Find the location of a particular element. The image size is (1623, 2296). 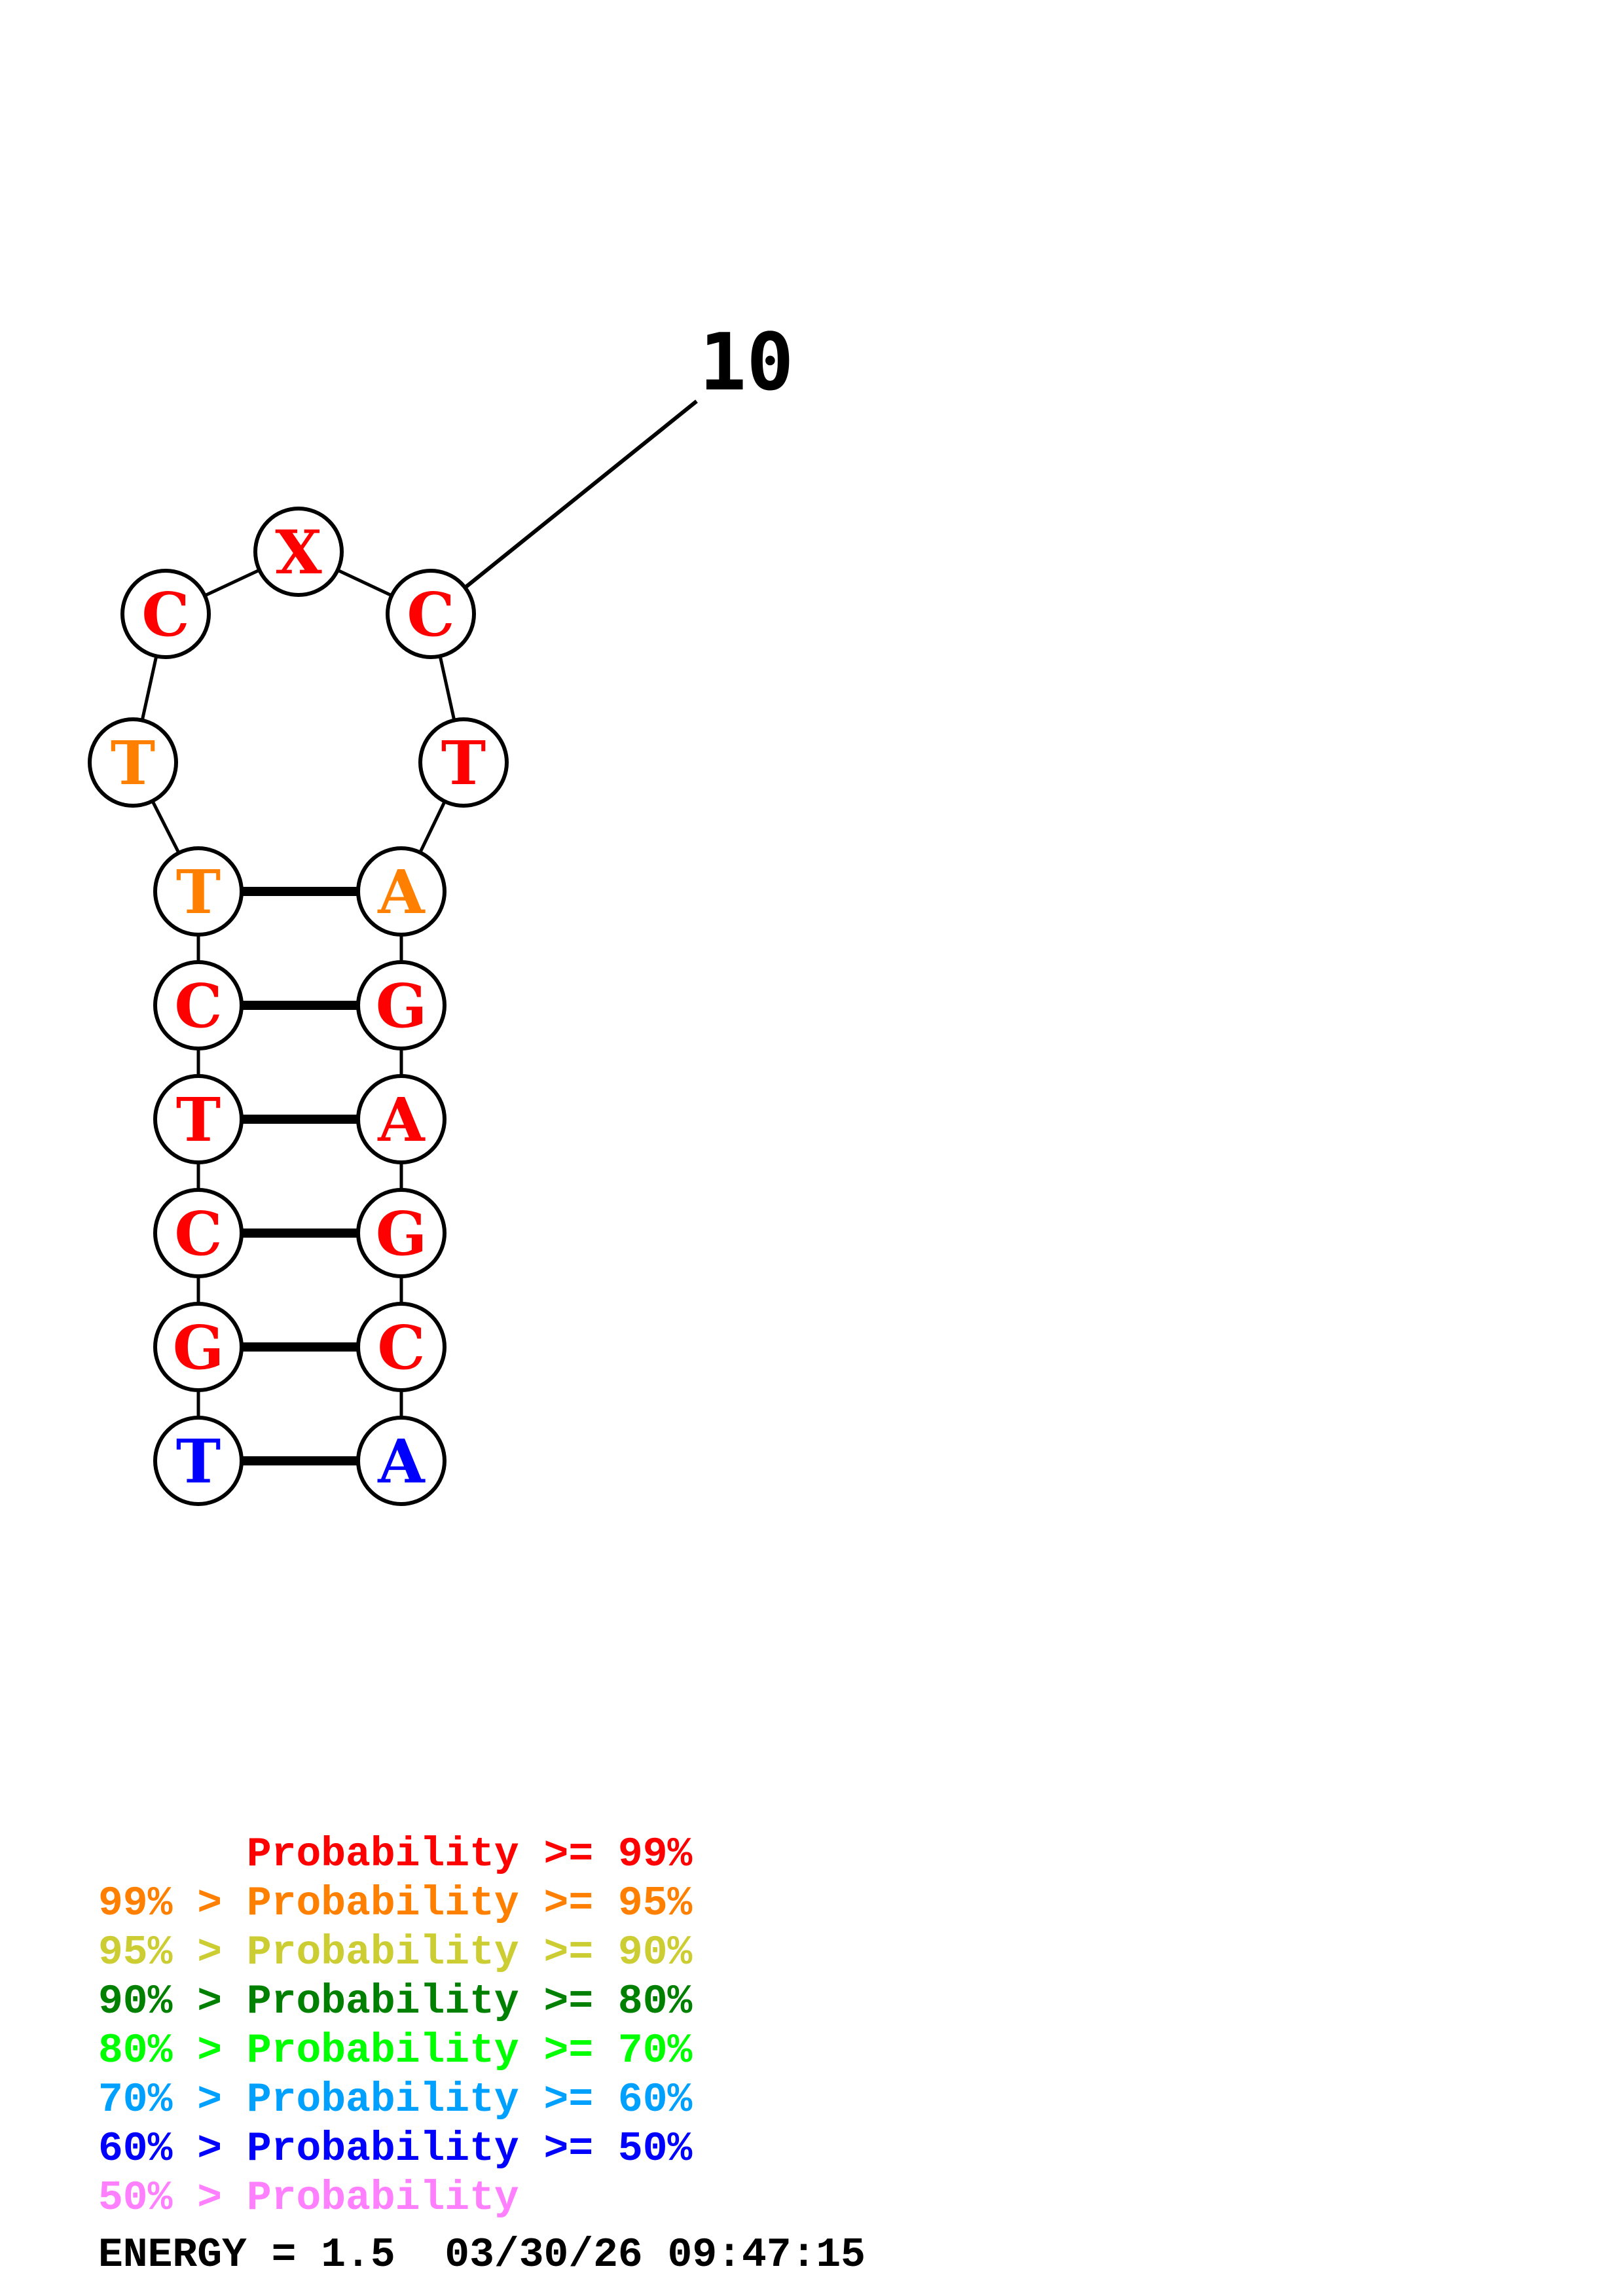

legend-line: 95% > Probability >= 90% is located at coordinates (395, 1952).